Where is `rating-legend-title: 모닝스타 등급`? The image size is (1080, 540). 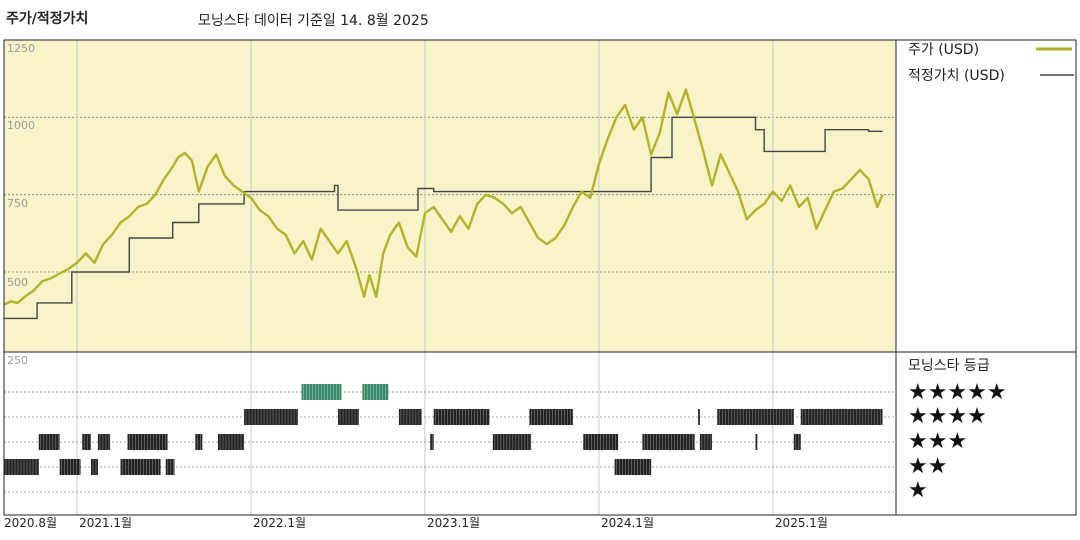 rating-legend-title: 모닝스타 등급 is located at coordinates (949, 366).